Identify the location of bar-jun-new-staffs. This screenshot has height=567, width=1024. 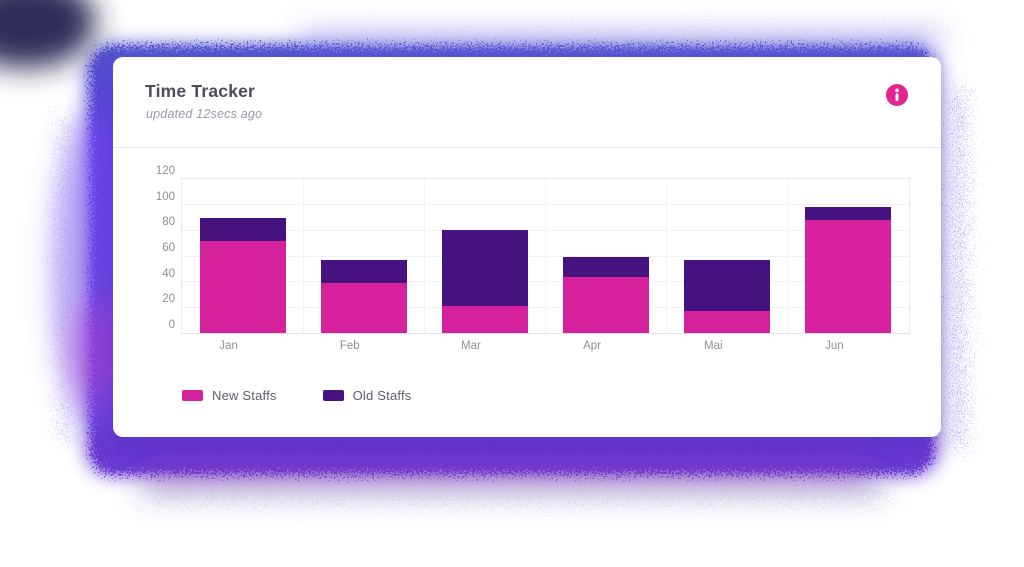
(848, 276).